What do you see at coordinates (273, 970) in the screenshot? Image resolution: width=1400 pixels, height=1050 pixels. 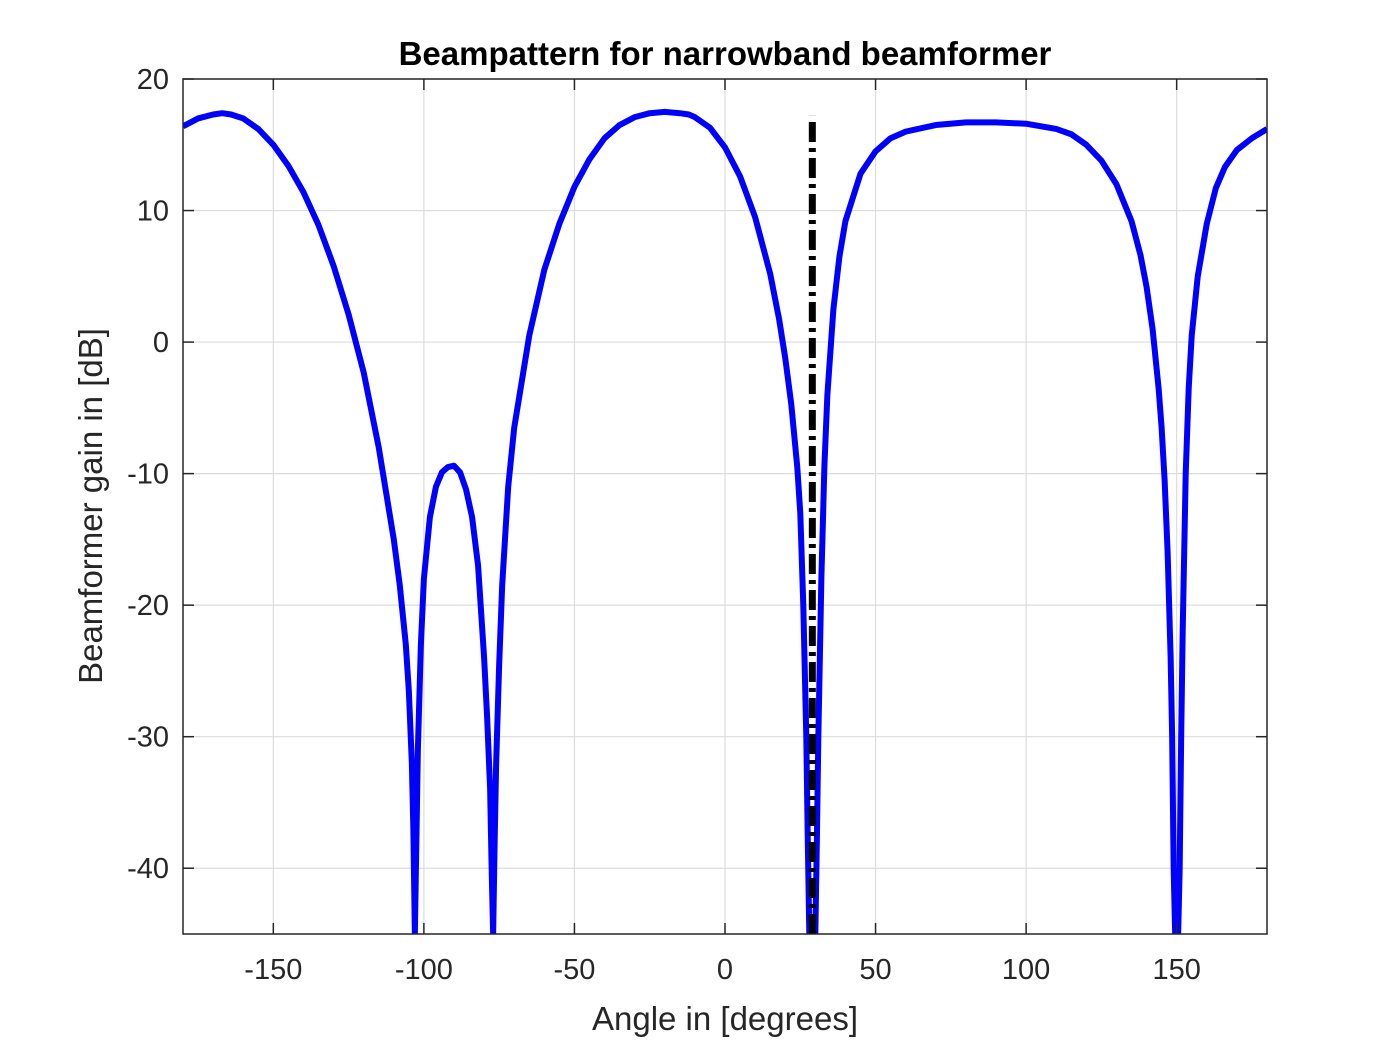 I see `x-tick-label: -150` at bounding box center [273, 970].